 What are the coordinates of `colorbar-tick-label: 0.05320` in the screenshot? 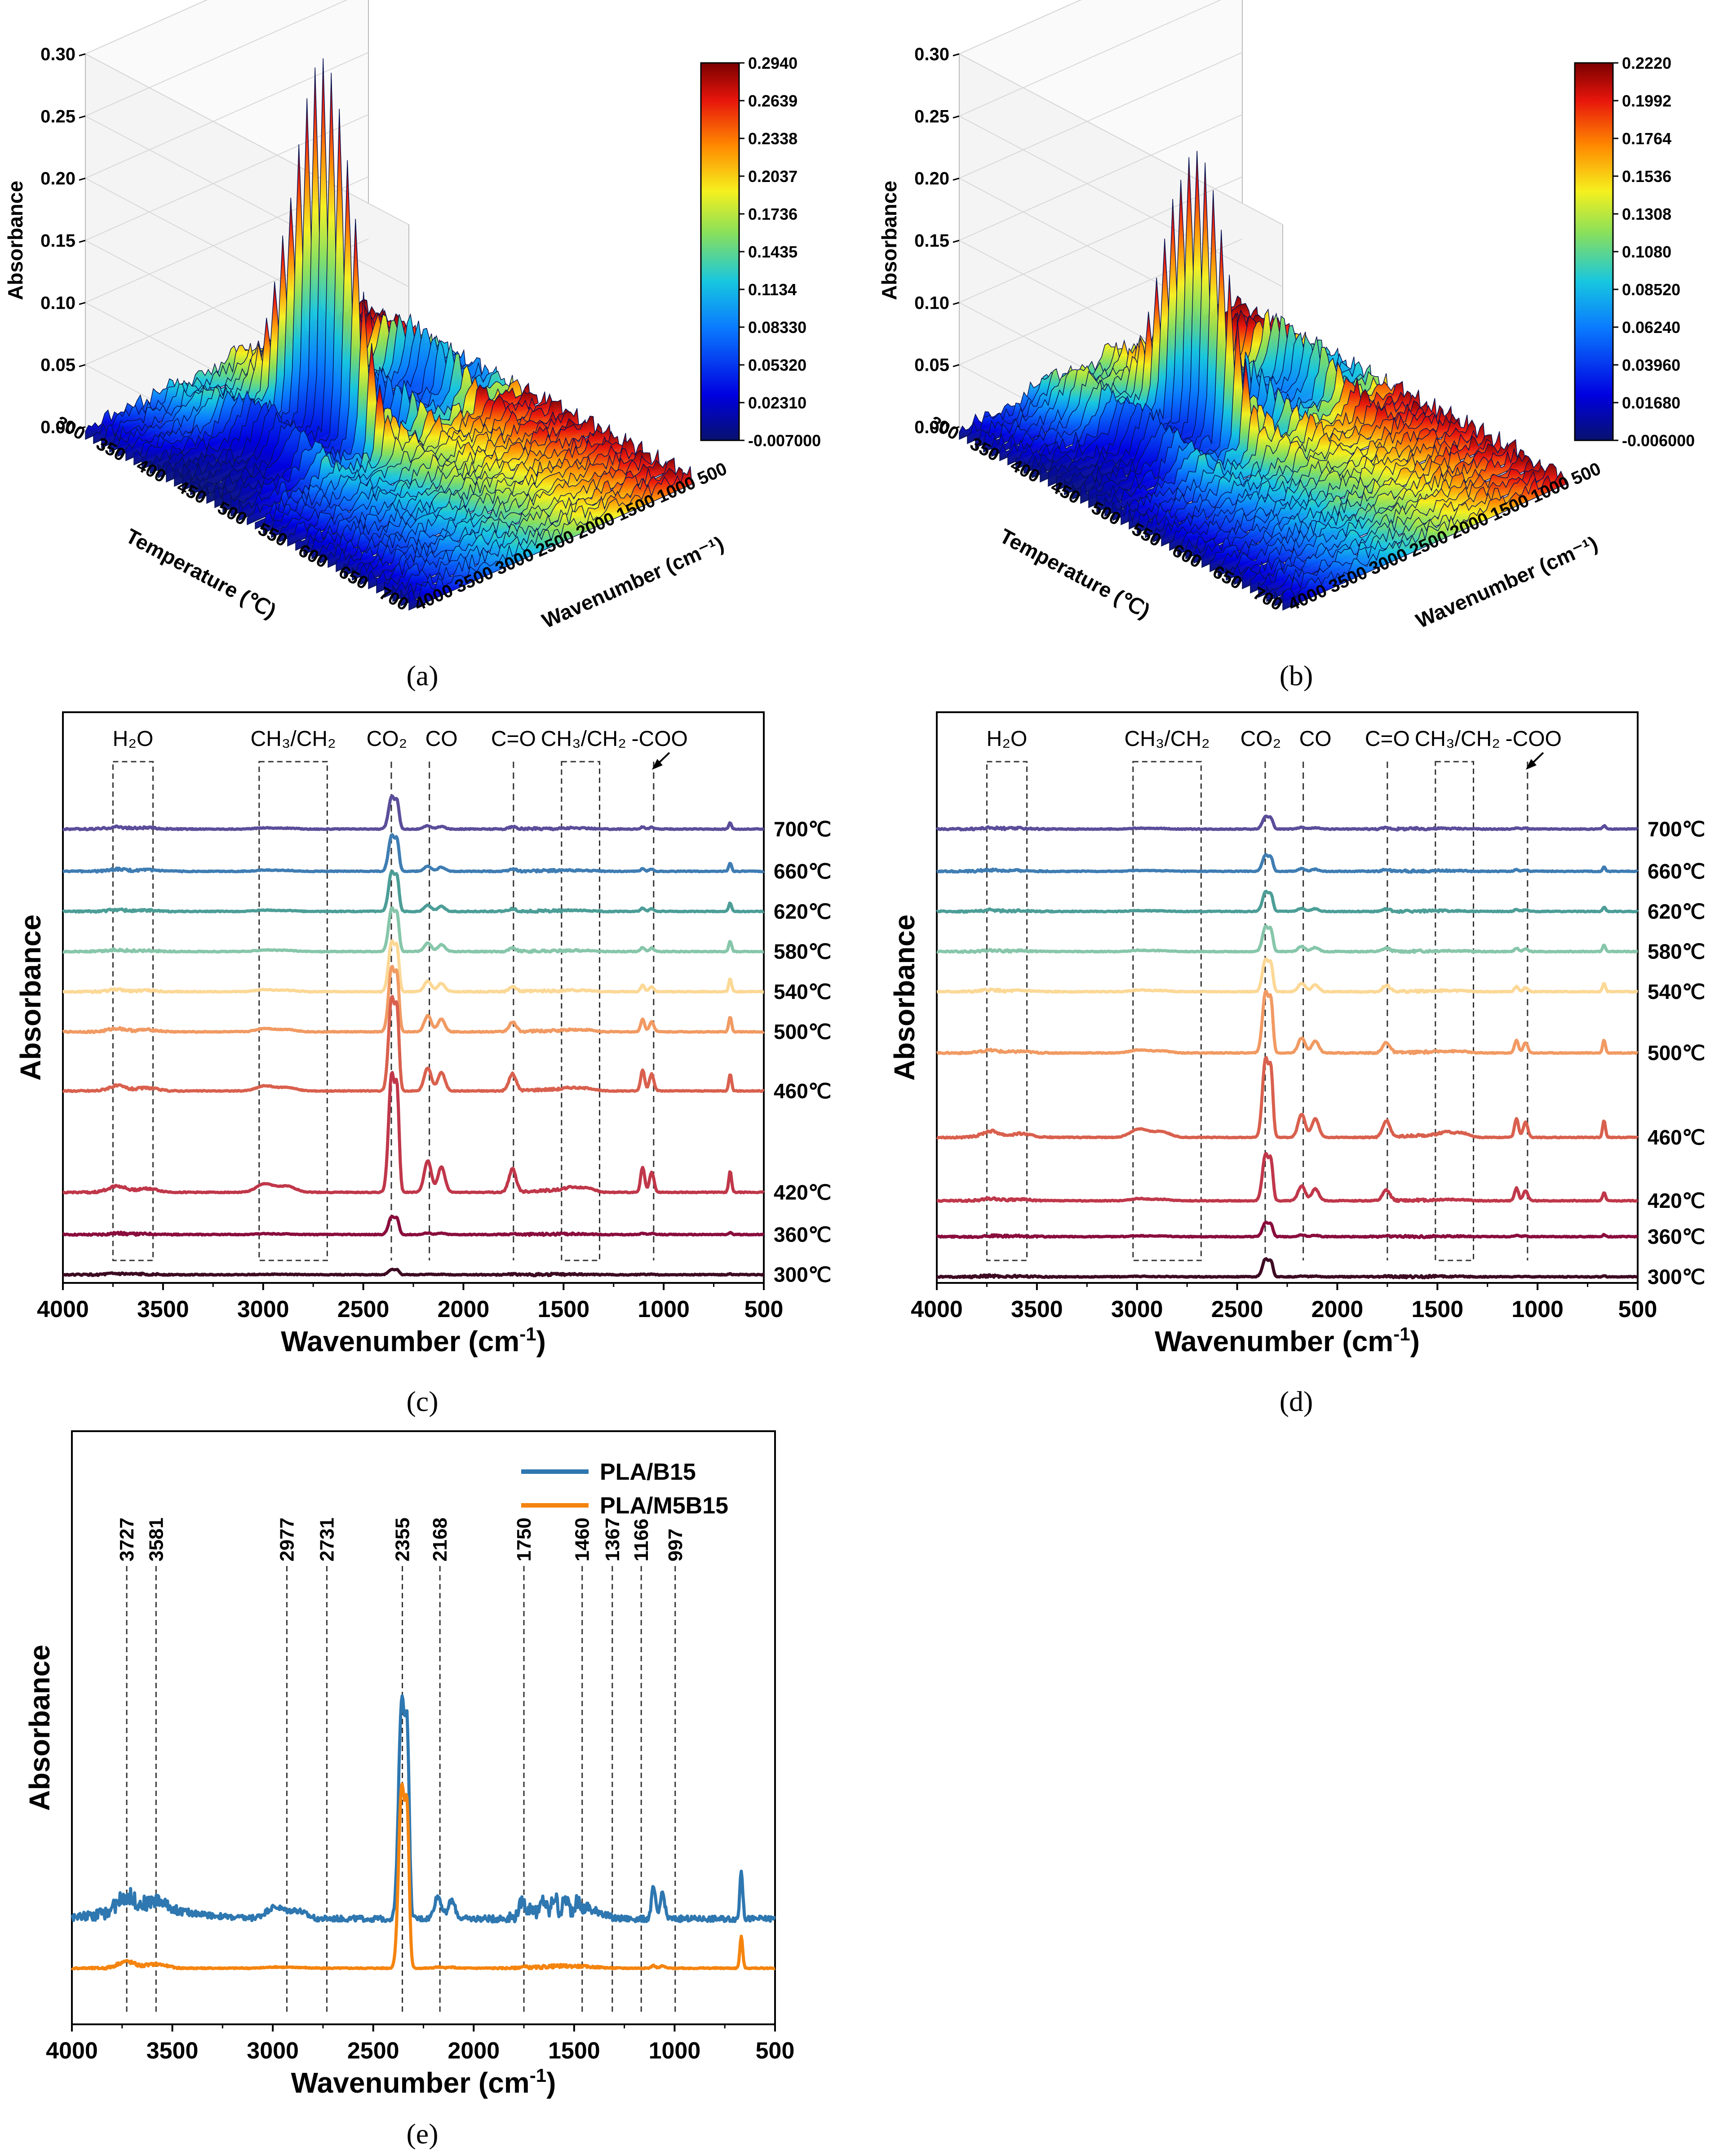 It's located at (777, 365).